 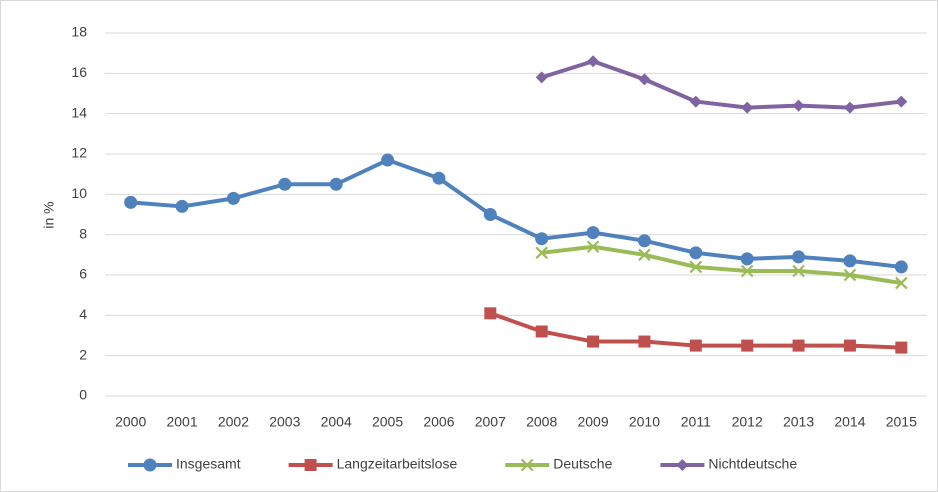 What do you see at coordinates (336, 422) in the screenshot?
I see `x-tick-label: 2004` at bounding box center [336, 422].